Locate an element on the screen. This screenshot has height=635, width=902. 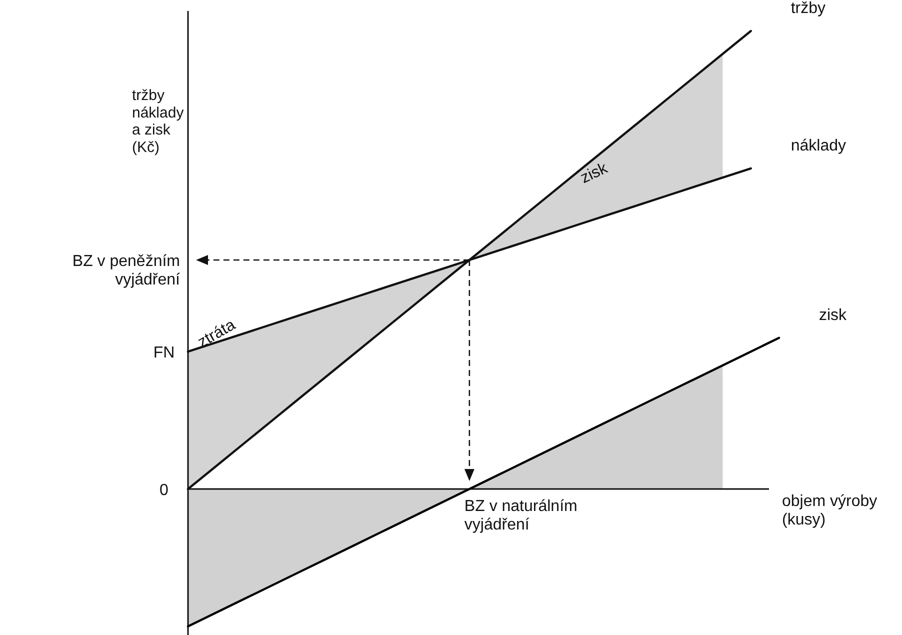
x-axis-title: objem výroby (kusy) is located at coordinates (830, 510).